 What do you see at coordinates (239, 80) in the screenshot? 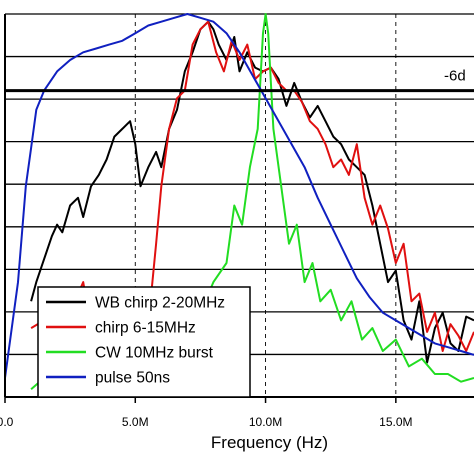
I see `reference-line-layer: -6d` at bounding box center [239, 80].